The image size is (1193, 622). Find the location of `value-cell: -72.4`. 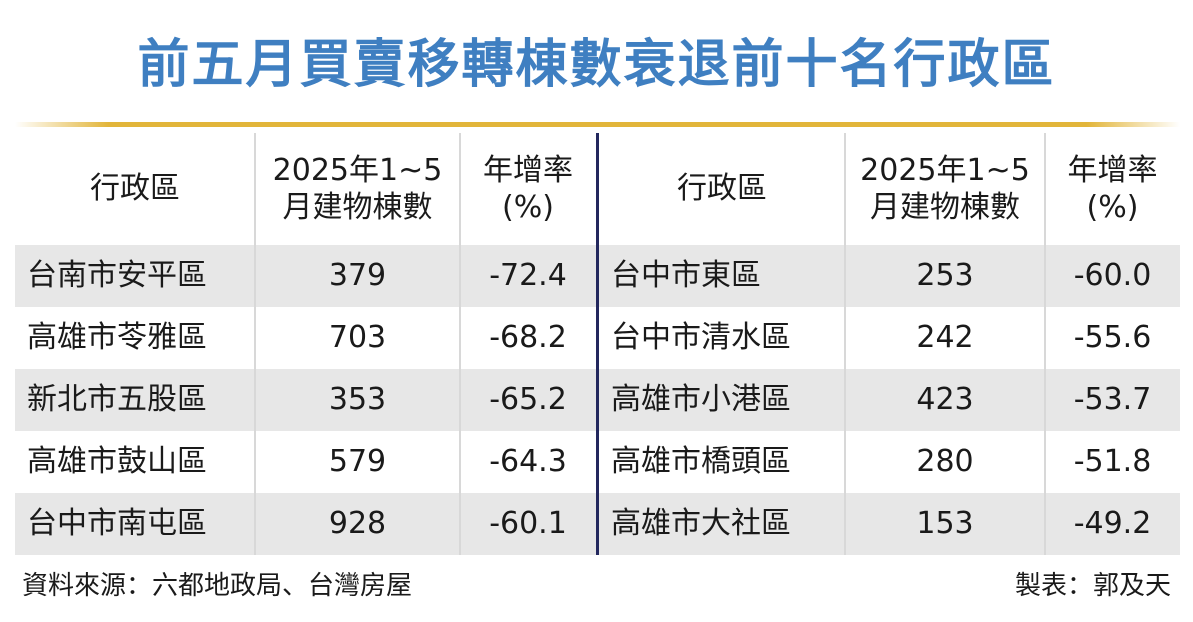

value-cell: -72.4 is located at coordinates (528, 276).